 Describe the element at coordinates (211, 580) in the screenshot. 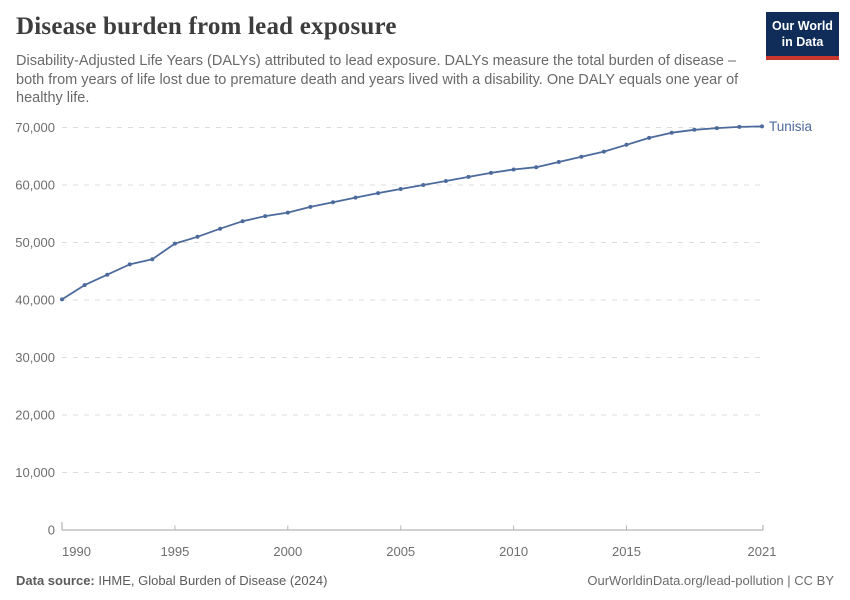

I see `data-source-text: IHME, Global Burden of Disease (2024)` at that location.